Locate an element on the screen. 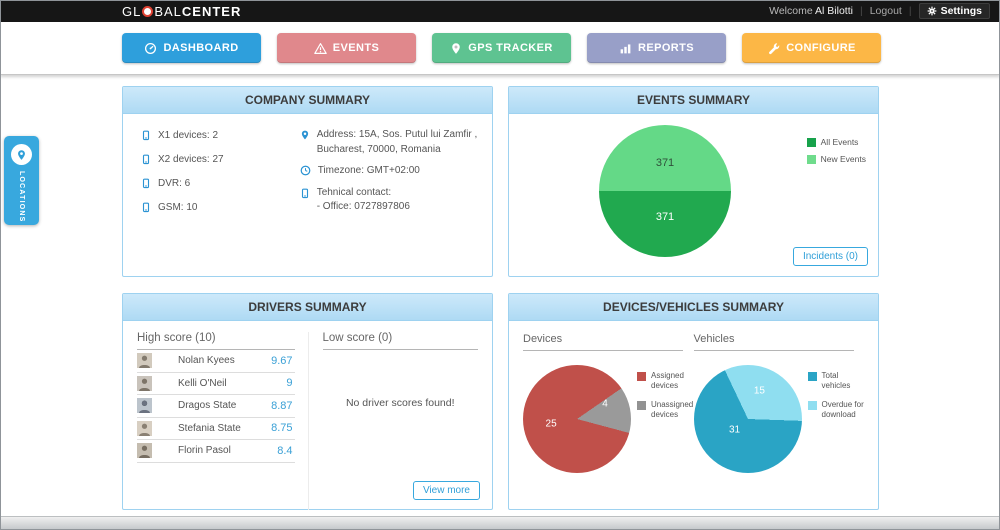 Image resolution: width=1000 pixels, height=530 pixels. list-item: DVR: 6 is located at coordinates (220, 183).